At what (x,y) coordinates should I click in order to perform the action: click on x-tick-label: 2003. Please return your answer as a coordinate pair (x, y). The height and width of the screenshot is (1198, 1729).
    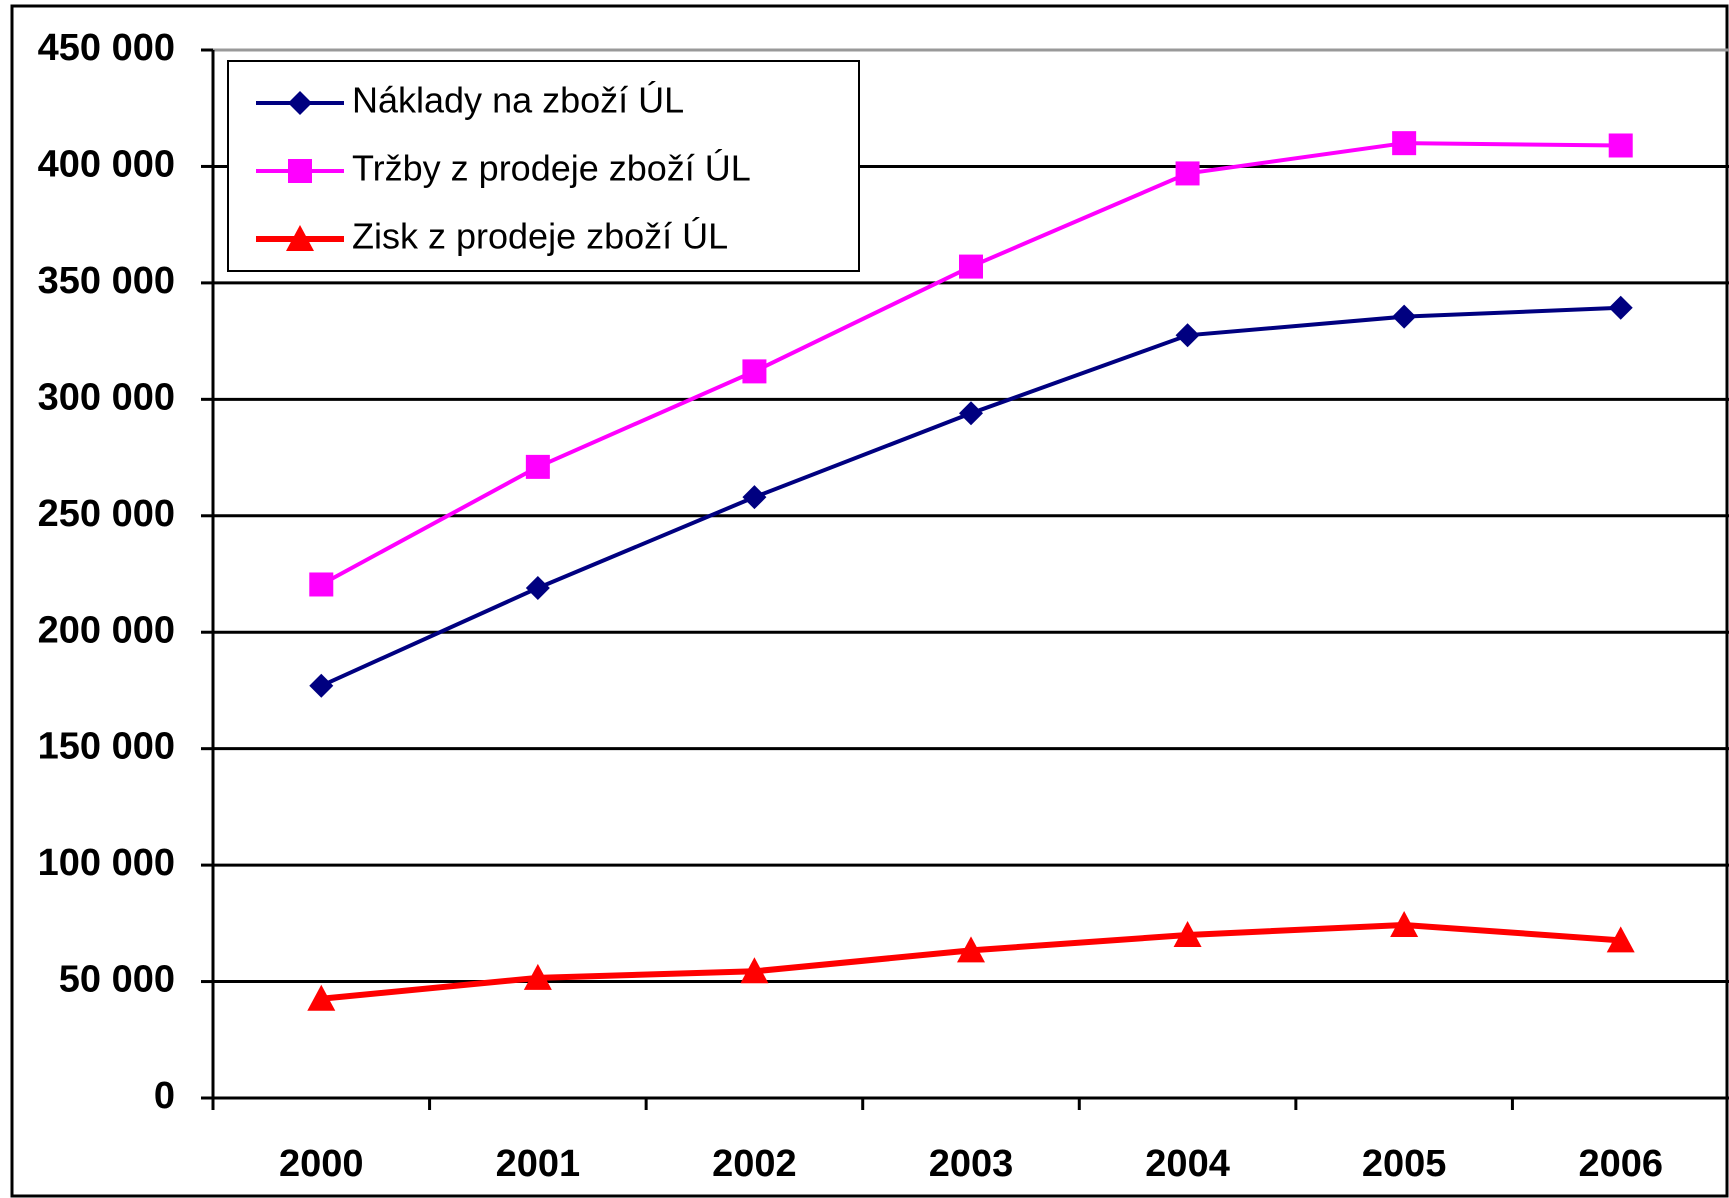
    Looking at the image, I should click on (971, 1164).